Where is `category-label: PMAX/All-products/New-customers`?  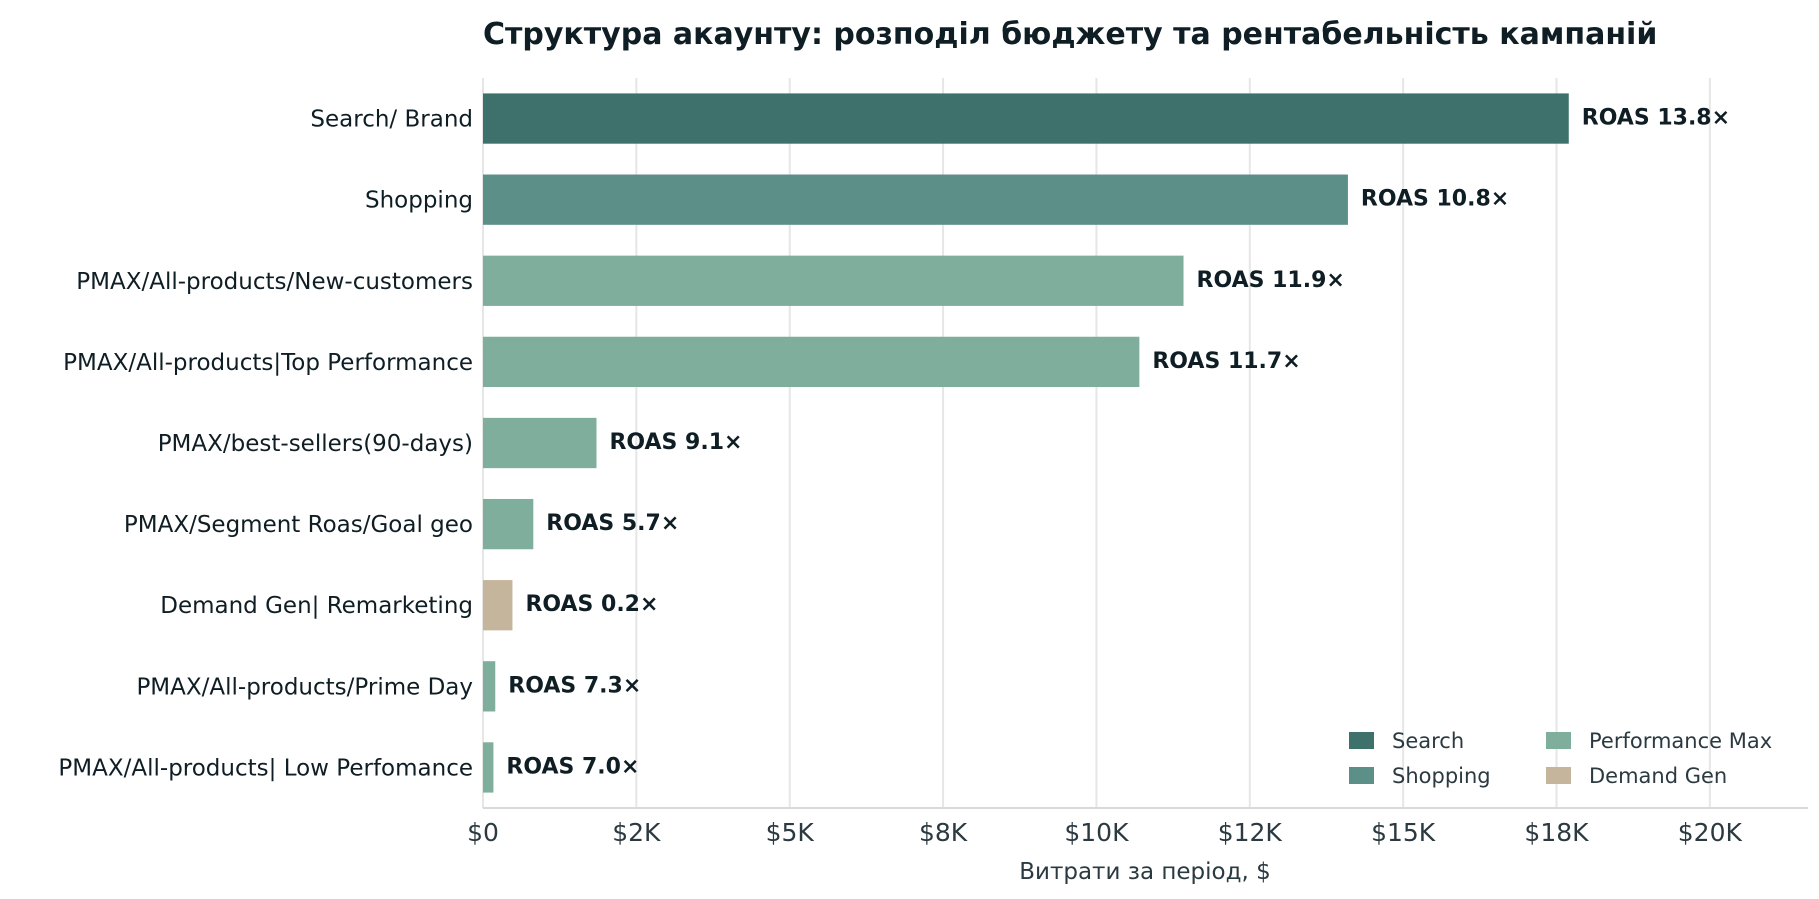 category-label: PMAX/All-products/New-customers is located at coordinates (274, 282).